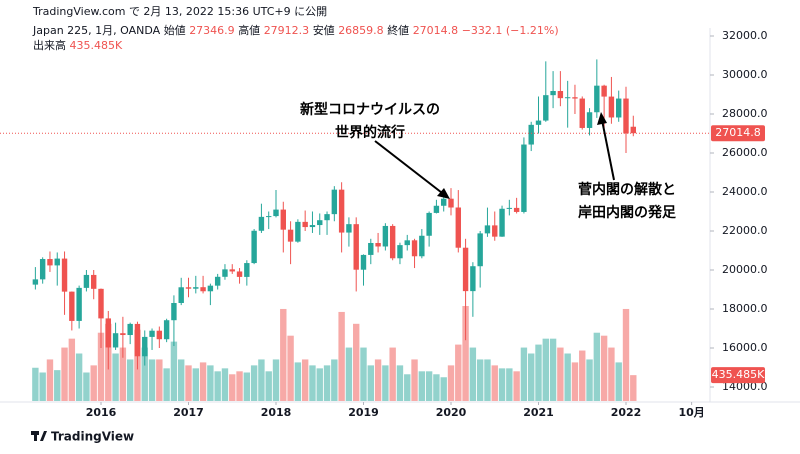  I want to click on brand-name: TradingView, so click(92, 437).